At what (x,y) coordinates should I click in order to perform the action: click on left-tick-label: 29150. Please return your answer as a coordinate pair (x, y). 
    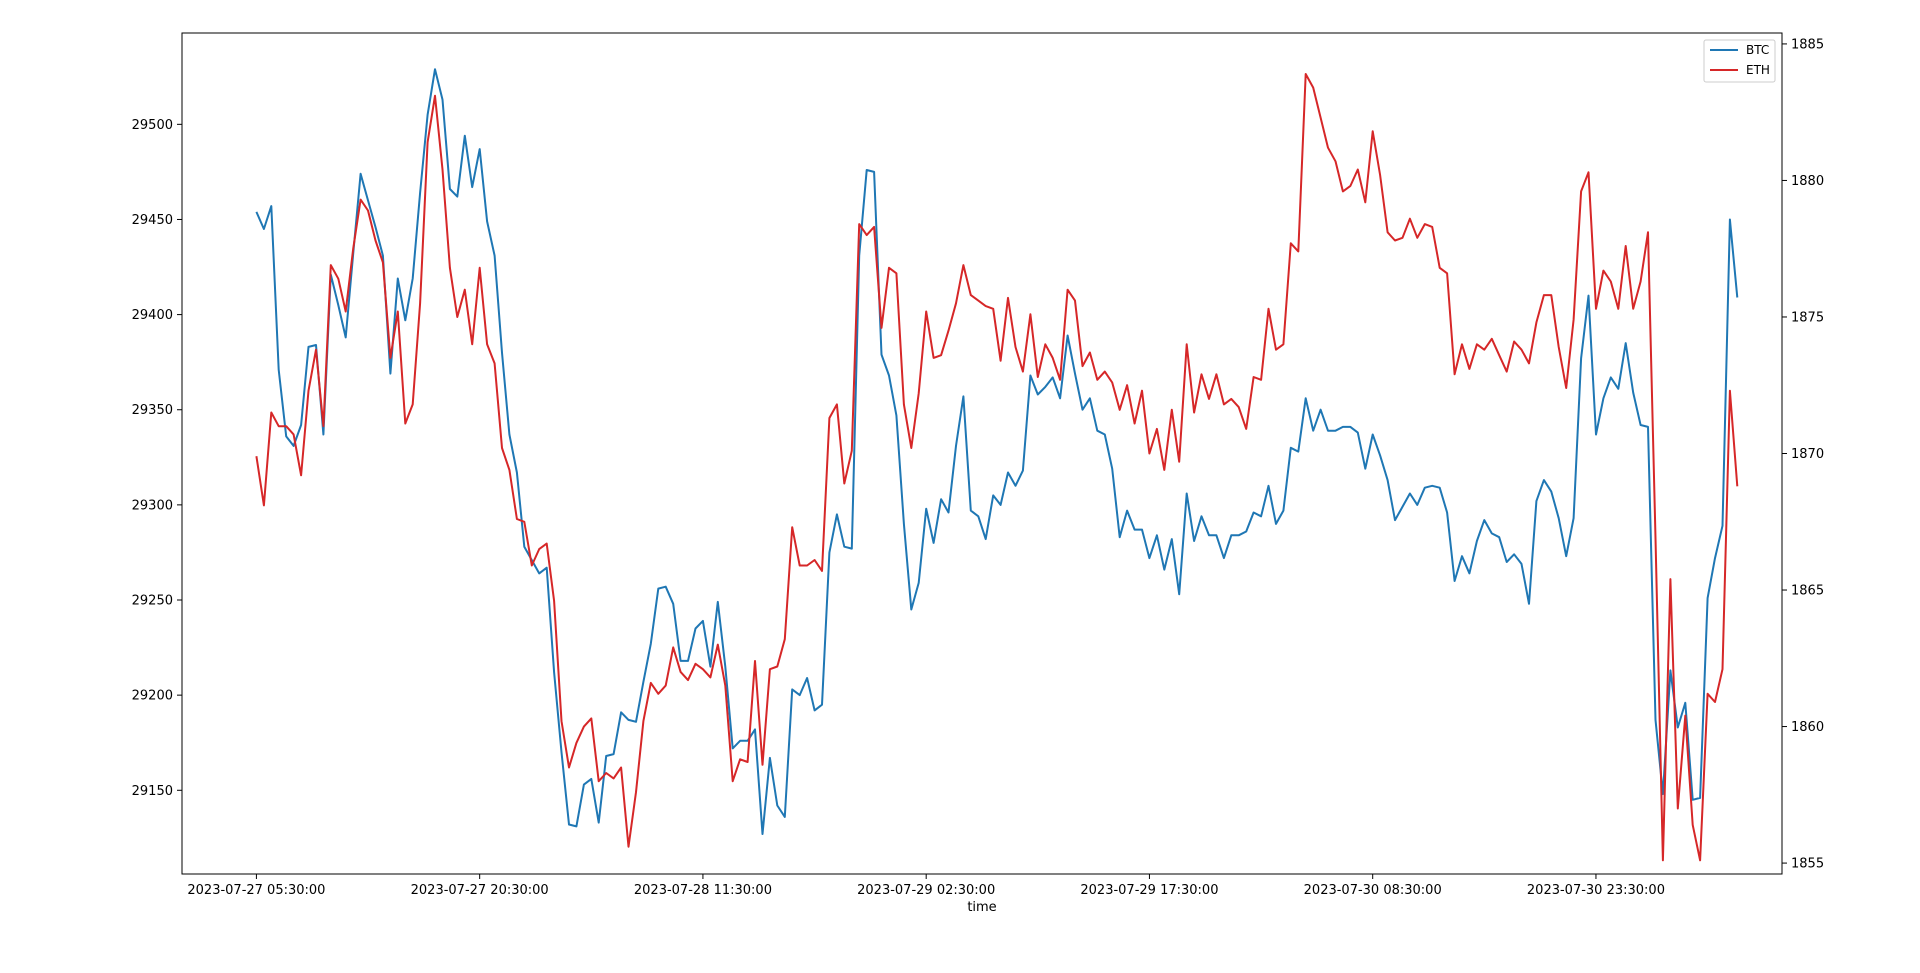
    Looking at the image, I should click on (152, 791).